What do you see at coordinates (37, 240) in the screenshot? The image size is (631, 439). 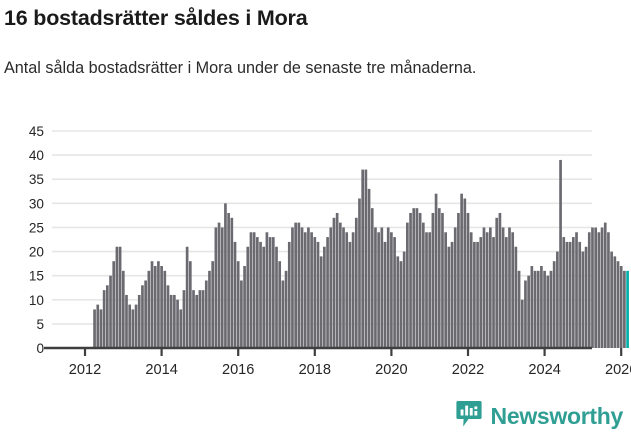 I see `y-axis-labels: 0 5 10 15 20 25 30 35 40 45` at bounding box center [37, 240].